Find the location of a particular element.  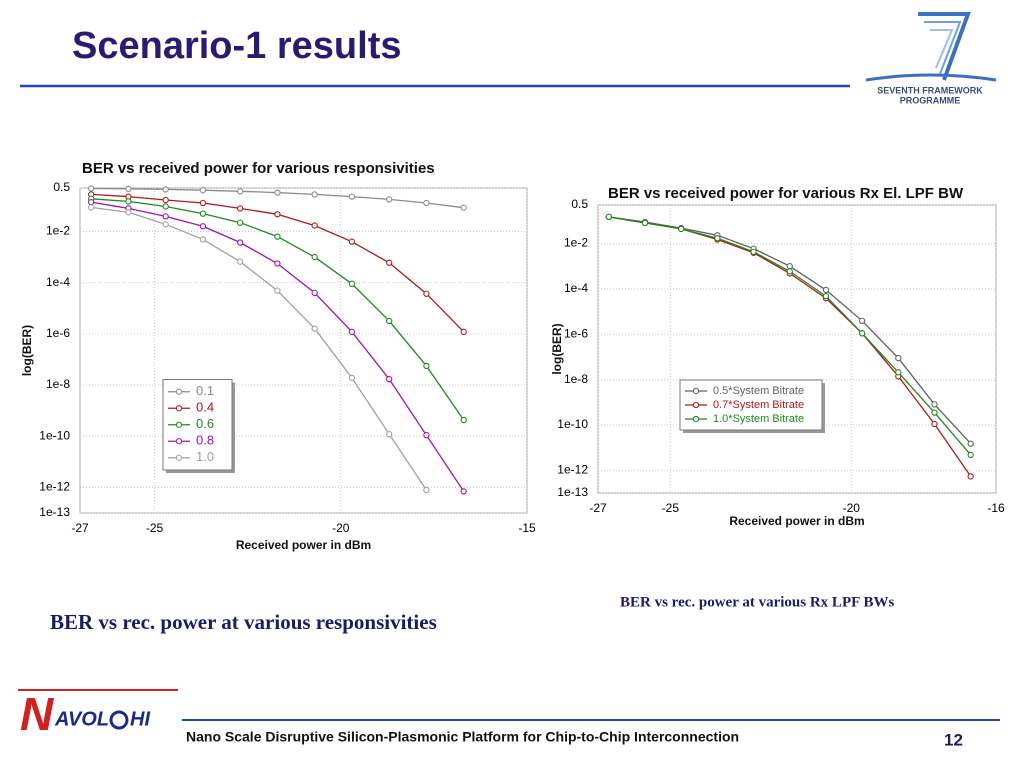

series-line is located at coordinates (259, 348).